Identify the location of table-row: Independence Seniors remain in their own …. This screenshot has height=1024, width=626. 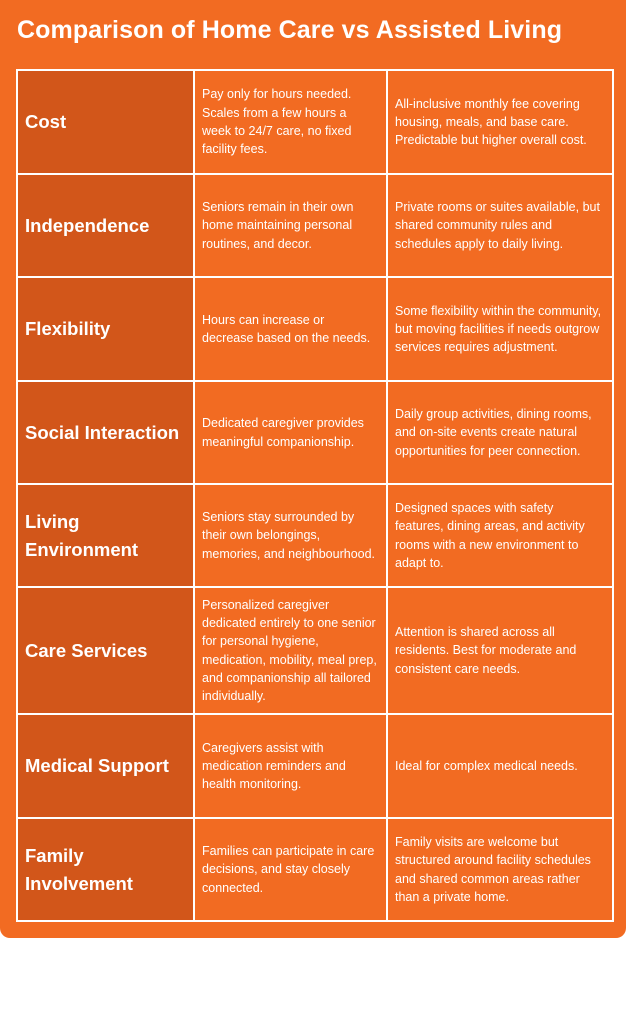
(315, 225).